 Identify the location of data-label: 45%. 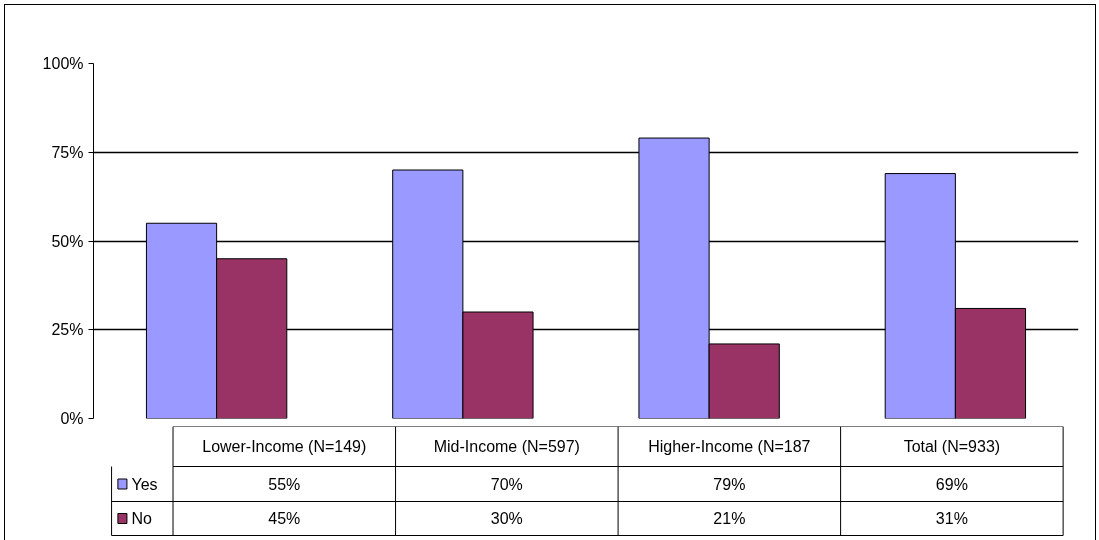
(284, 518).